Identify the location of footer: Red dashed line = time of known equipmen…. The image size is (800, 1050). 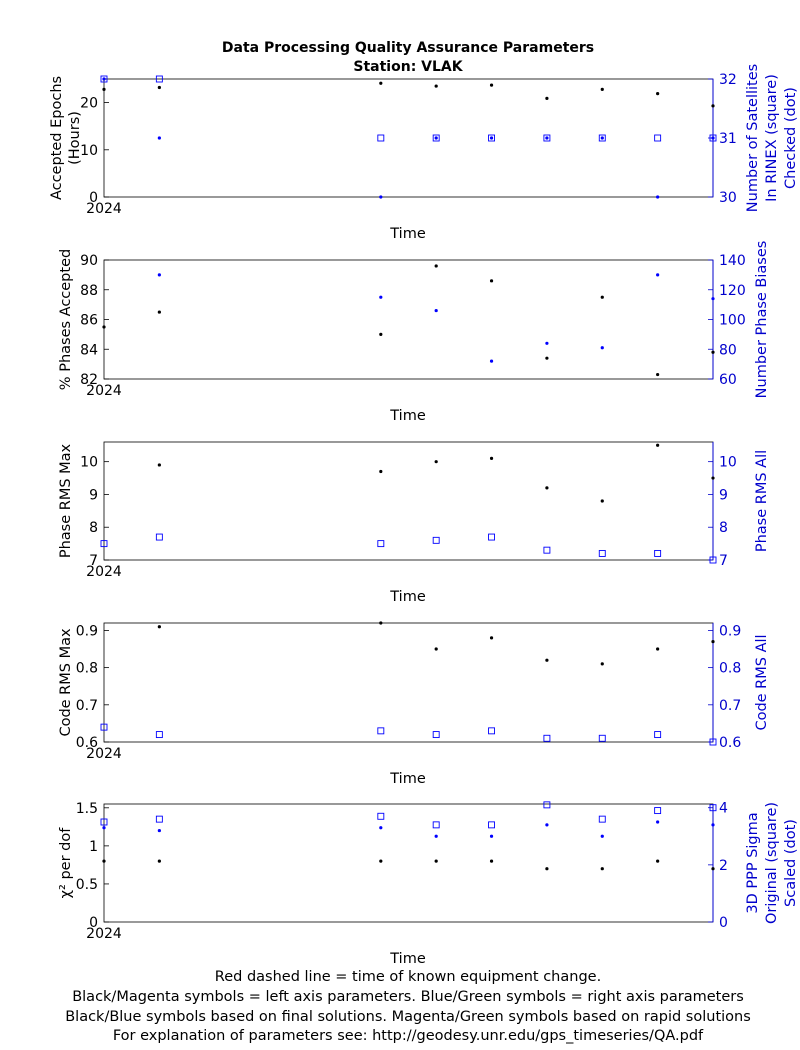
(408, 1006).